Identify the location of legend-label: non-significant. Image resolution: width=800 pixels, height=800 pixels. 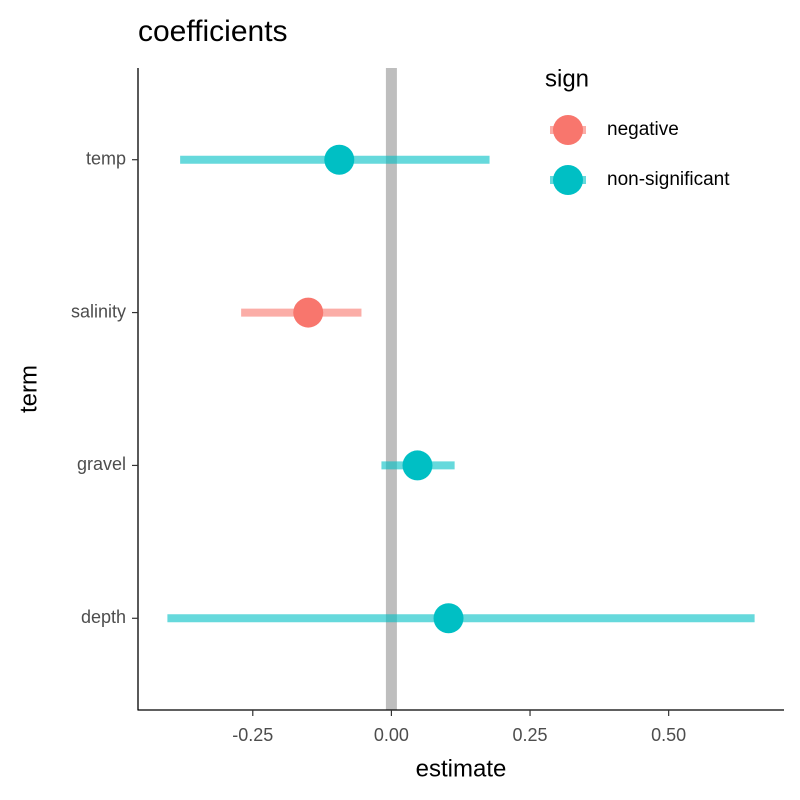
(668, 179).